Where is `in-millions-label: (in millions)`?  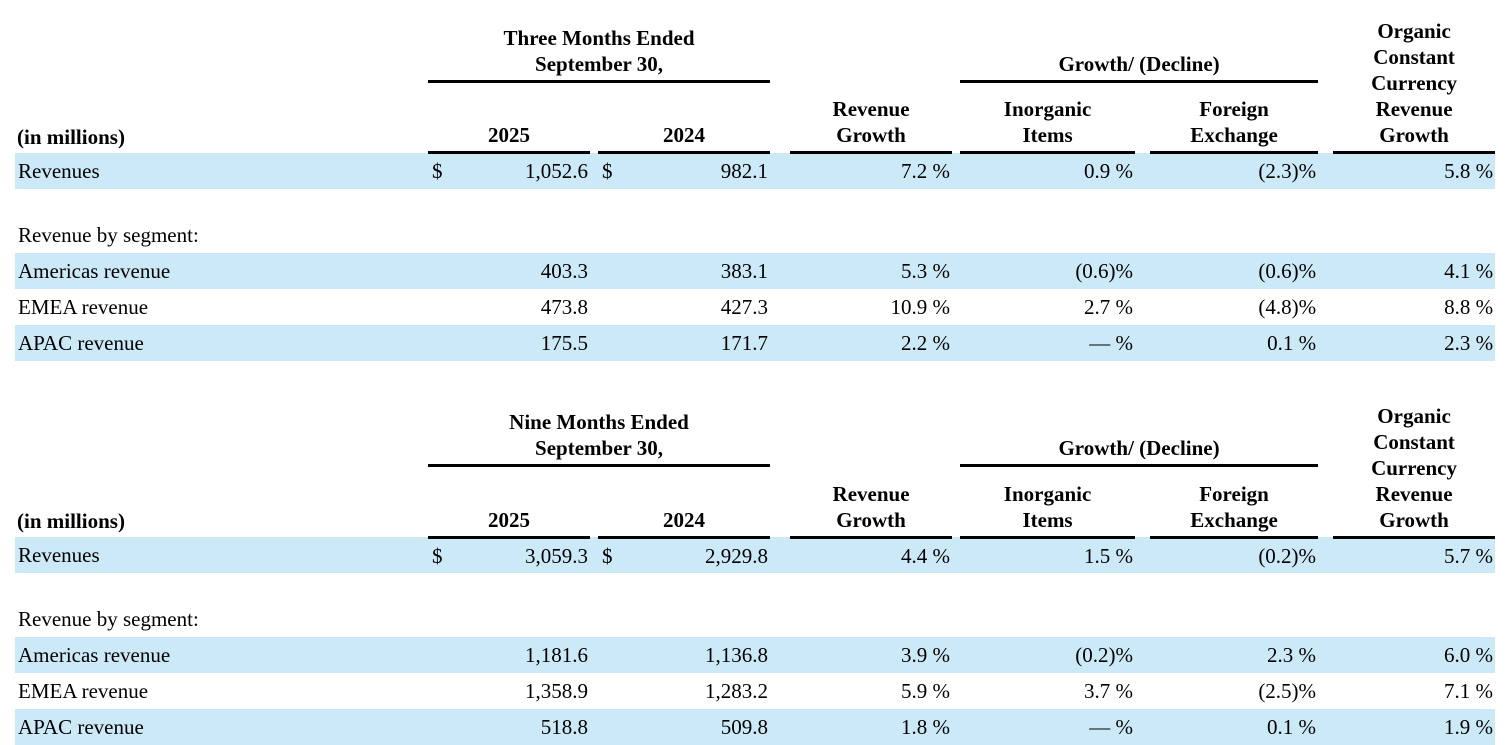 in-millions-label: (in millions) is located at coordinates (71, 521).